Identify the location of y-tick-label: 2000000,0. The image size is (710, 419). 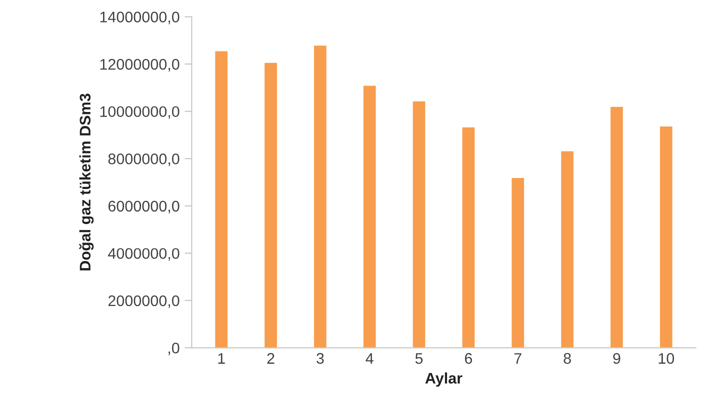
(144, 301).